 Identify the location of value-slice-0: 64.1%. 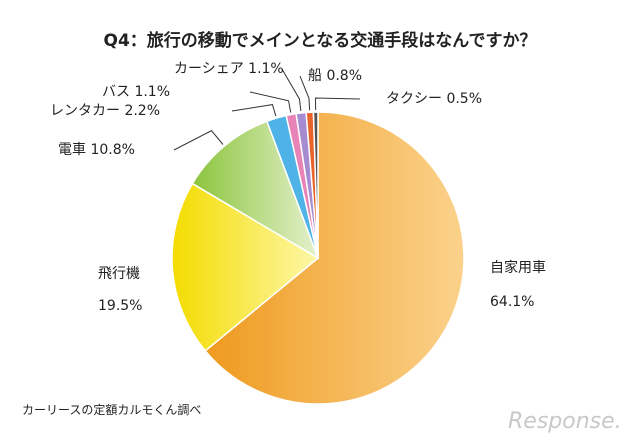
(512, 302).